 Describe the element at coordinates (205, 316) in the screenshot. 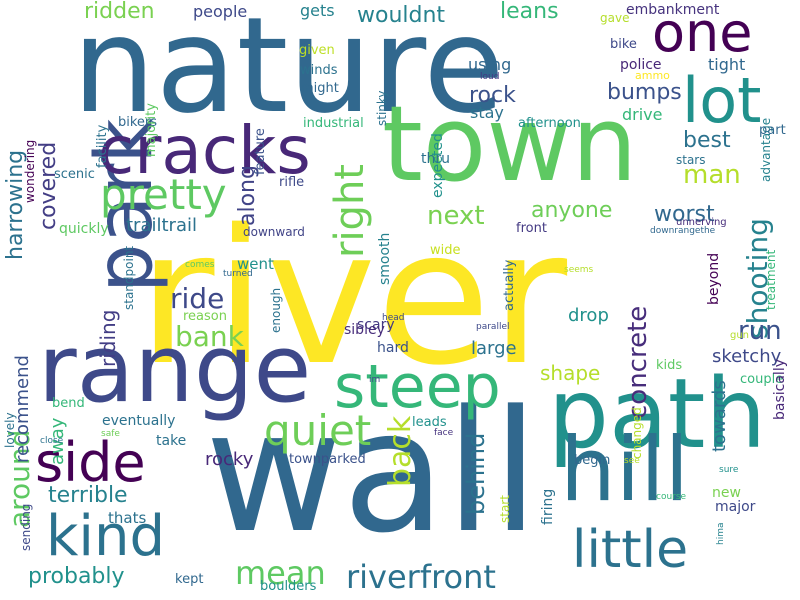

I see `word: reason` at that location.